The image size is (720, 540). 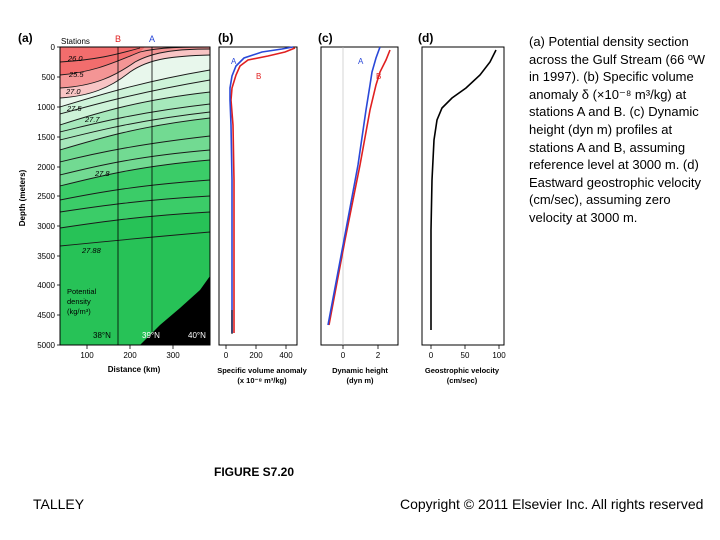 What do you see at coordinates (46, 256) in the screenshot?
I see `a-ytick-3500: 3500` at bounding box center [46, 256].